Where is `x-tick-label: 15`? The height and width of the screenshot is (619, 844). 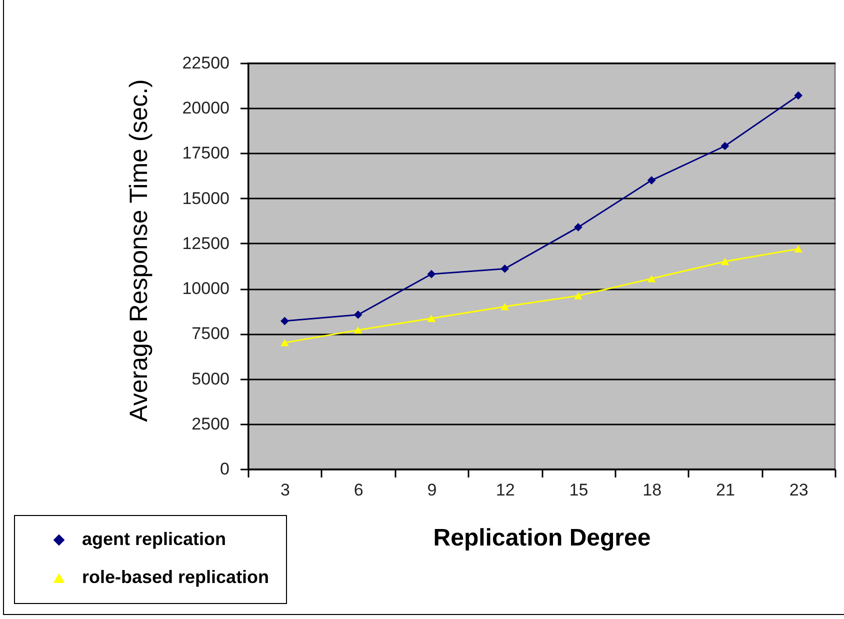
x-tick-label: 15 is located at coordinates (578, 490).